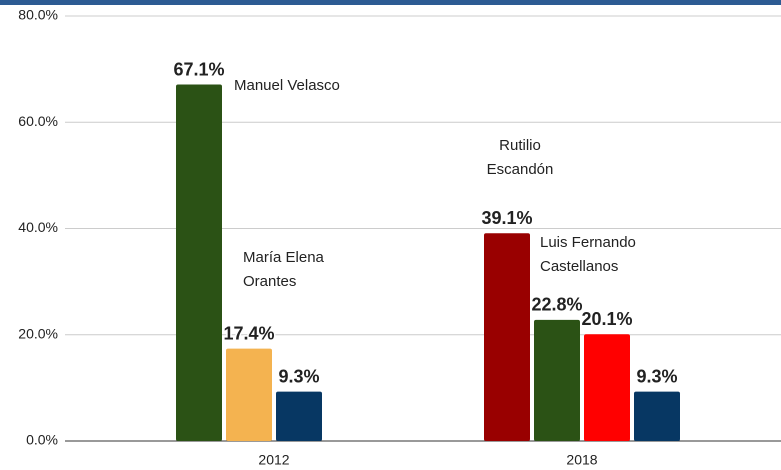 The height and width of the screenshot is (470, 781). Describe the element at coordinates (588, 242) in the screenshot. I see `annotation: Luis Fernando` at that location.